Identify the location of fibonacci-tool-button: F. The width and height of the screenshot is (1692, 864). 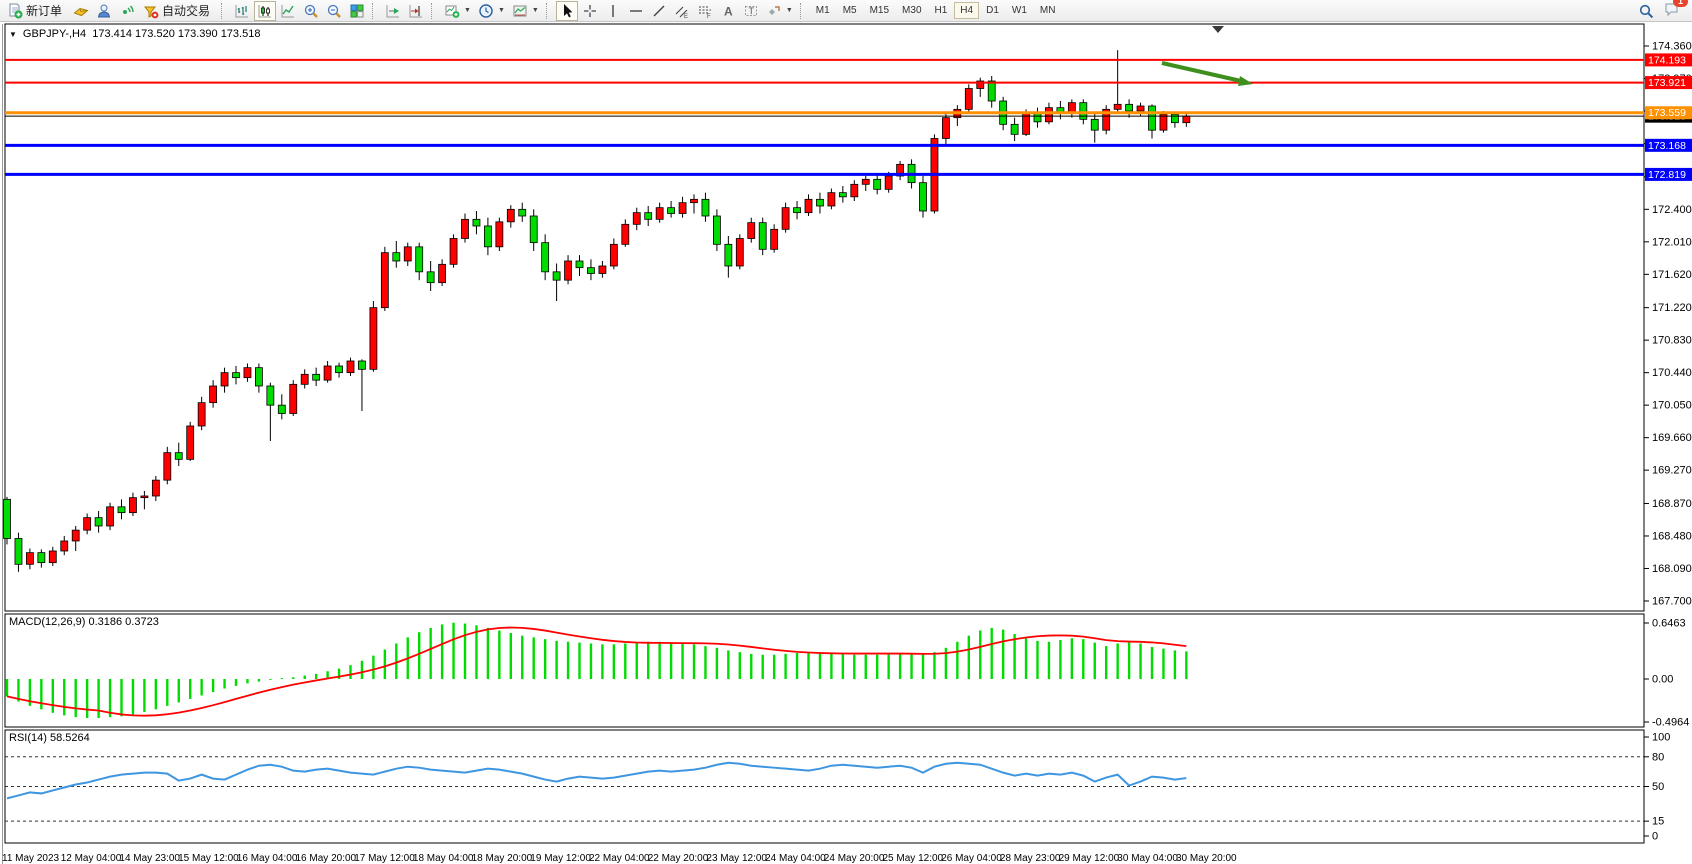
(705, 11).